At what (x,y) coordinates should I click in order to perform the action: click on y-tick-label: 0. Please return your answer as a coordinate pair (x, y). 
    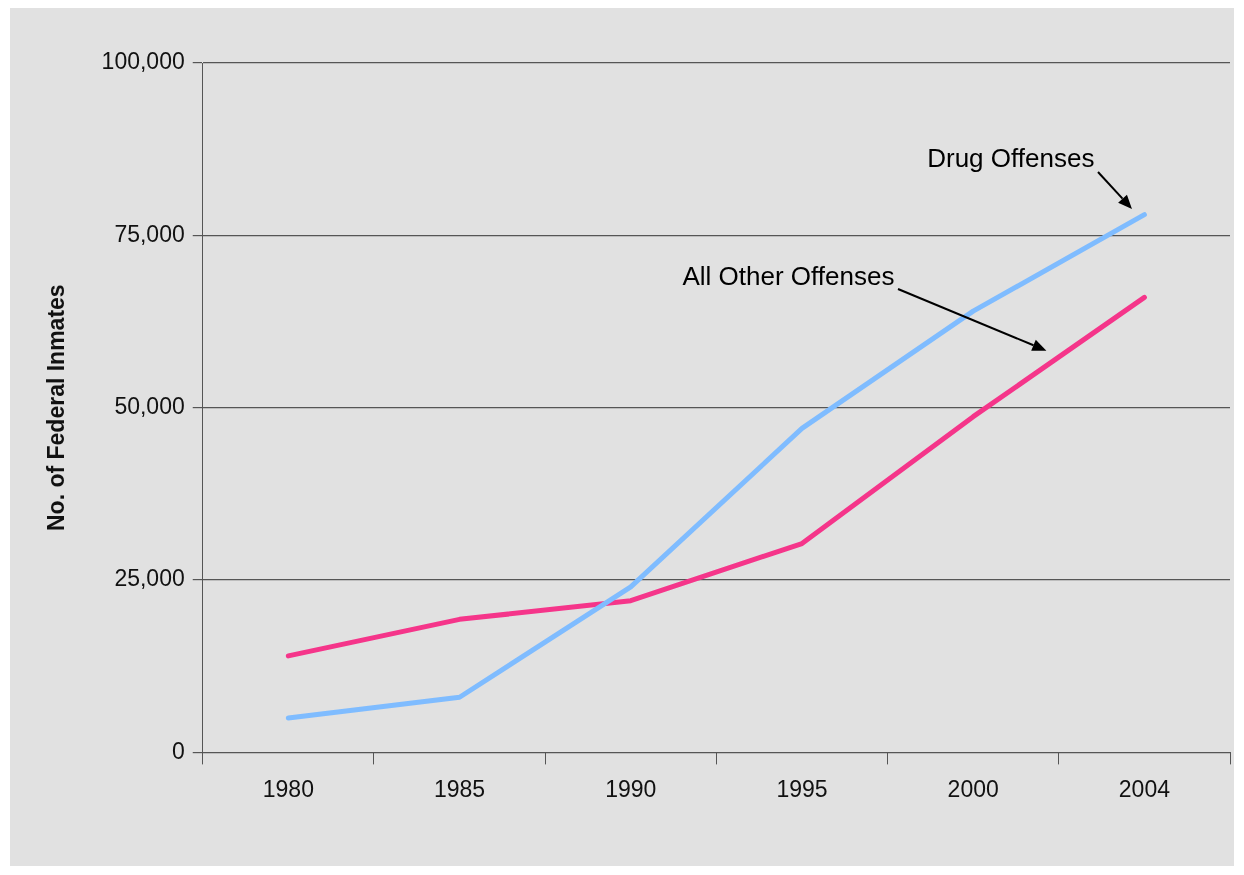
    Looking at the image, I should click on (178, 750).